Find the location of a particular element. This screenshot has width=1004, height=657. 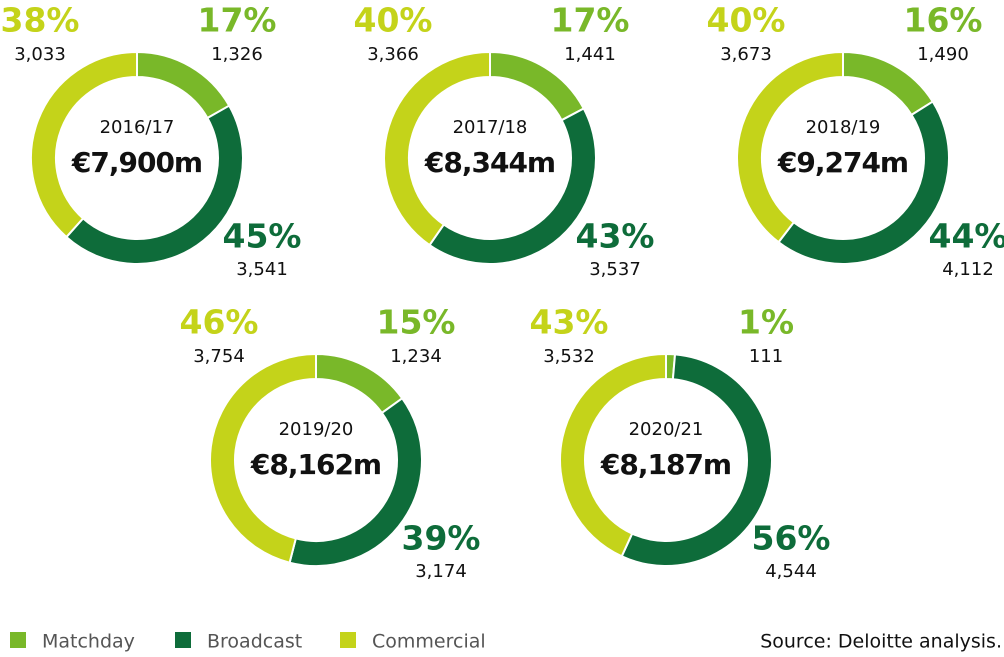

source: Source: Deloitte analysis. is located at coordinates (881, 642).